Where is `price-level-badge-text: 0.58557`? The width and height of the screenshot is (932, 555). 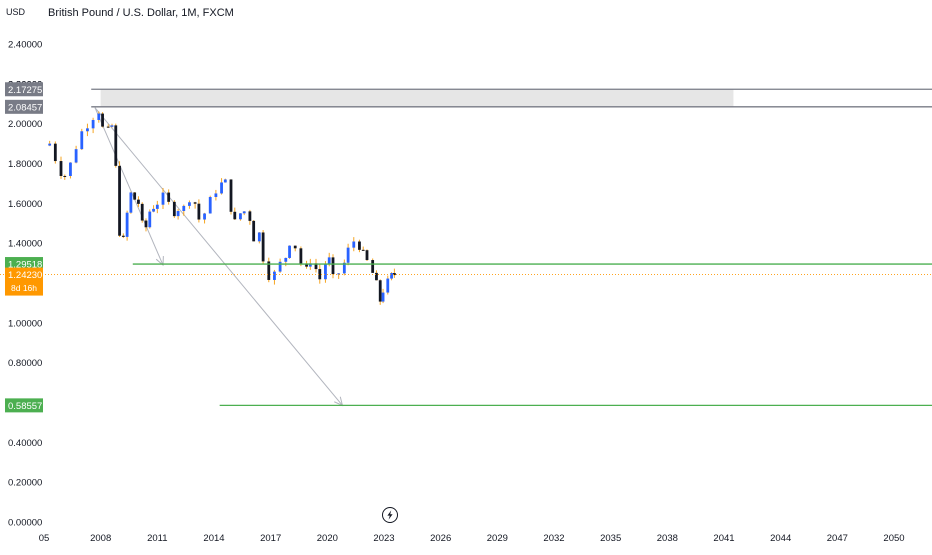 price-level-badge-text: 0.58557 is located at coordinates (25, 406).